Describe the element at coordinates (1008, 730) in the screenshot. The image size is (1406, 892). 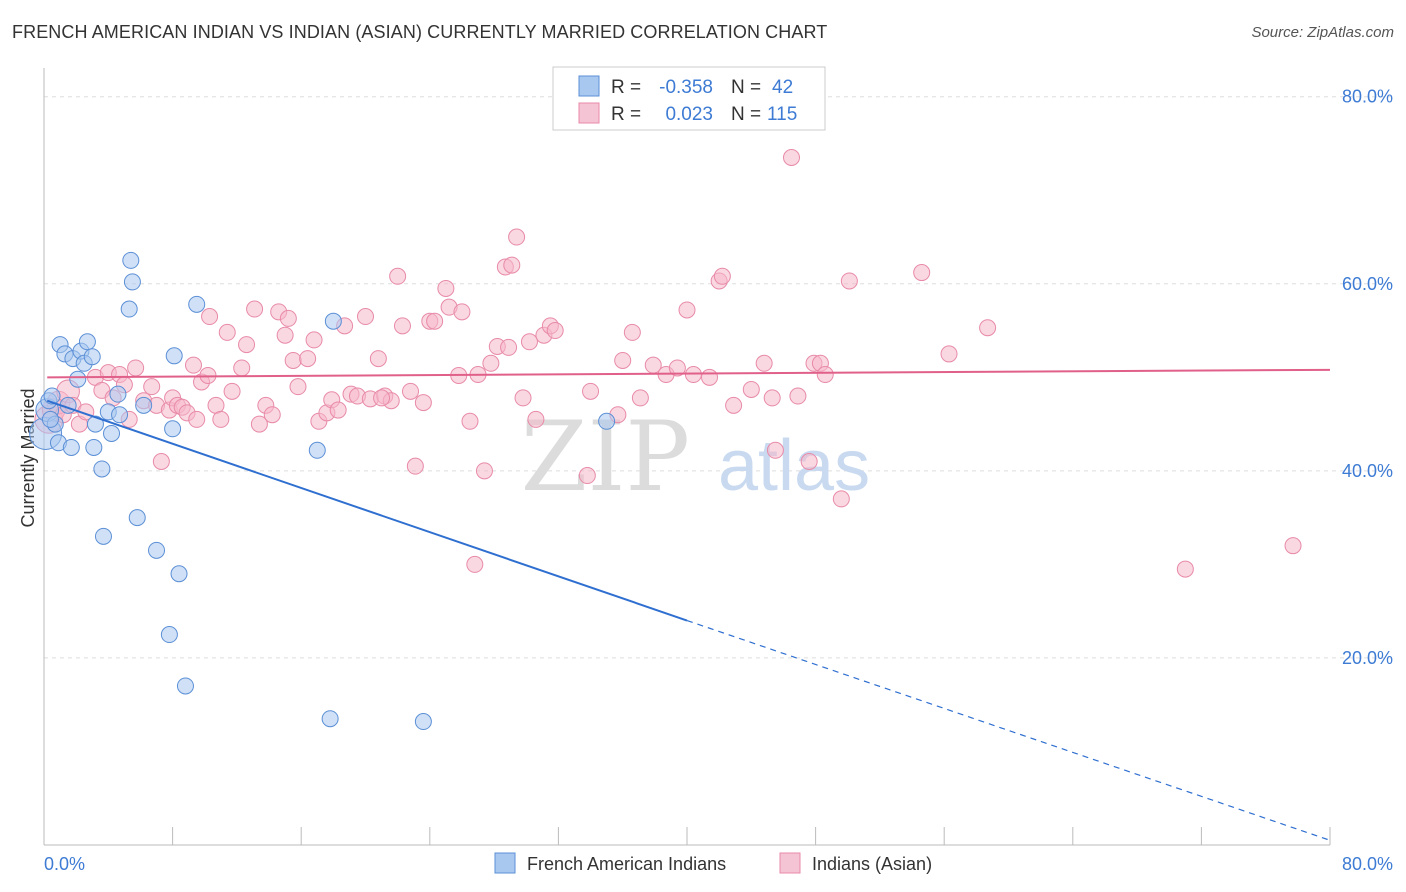
I see `trend-line-french-american-indians-extension` at that location.